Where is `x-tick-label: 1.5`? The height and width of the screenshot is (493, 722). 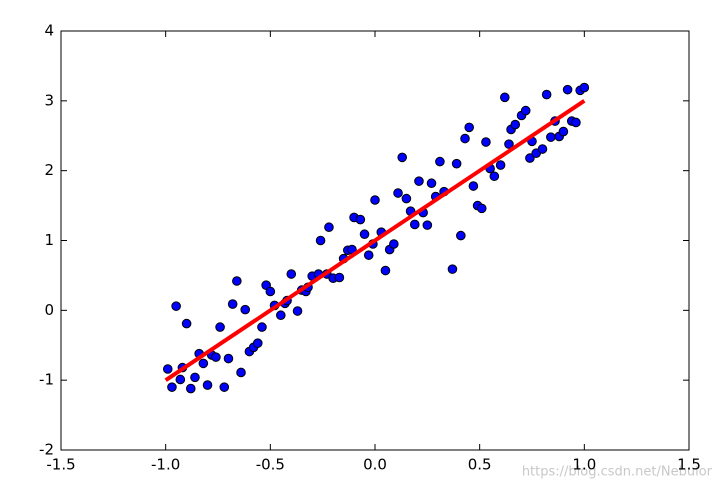
x-tick-label: 1.5 is located at coordinates (689, 465).